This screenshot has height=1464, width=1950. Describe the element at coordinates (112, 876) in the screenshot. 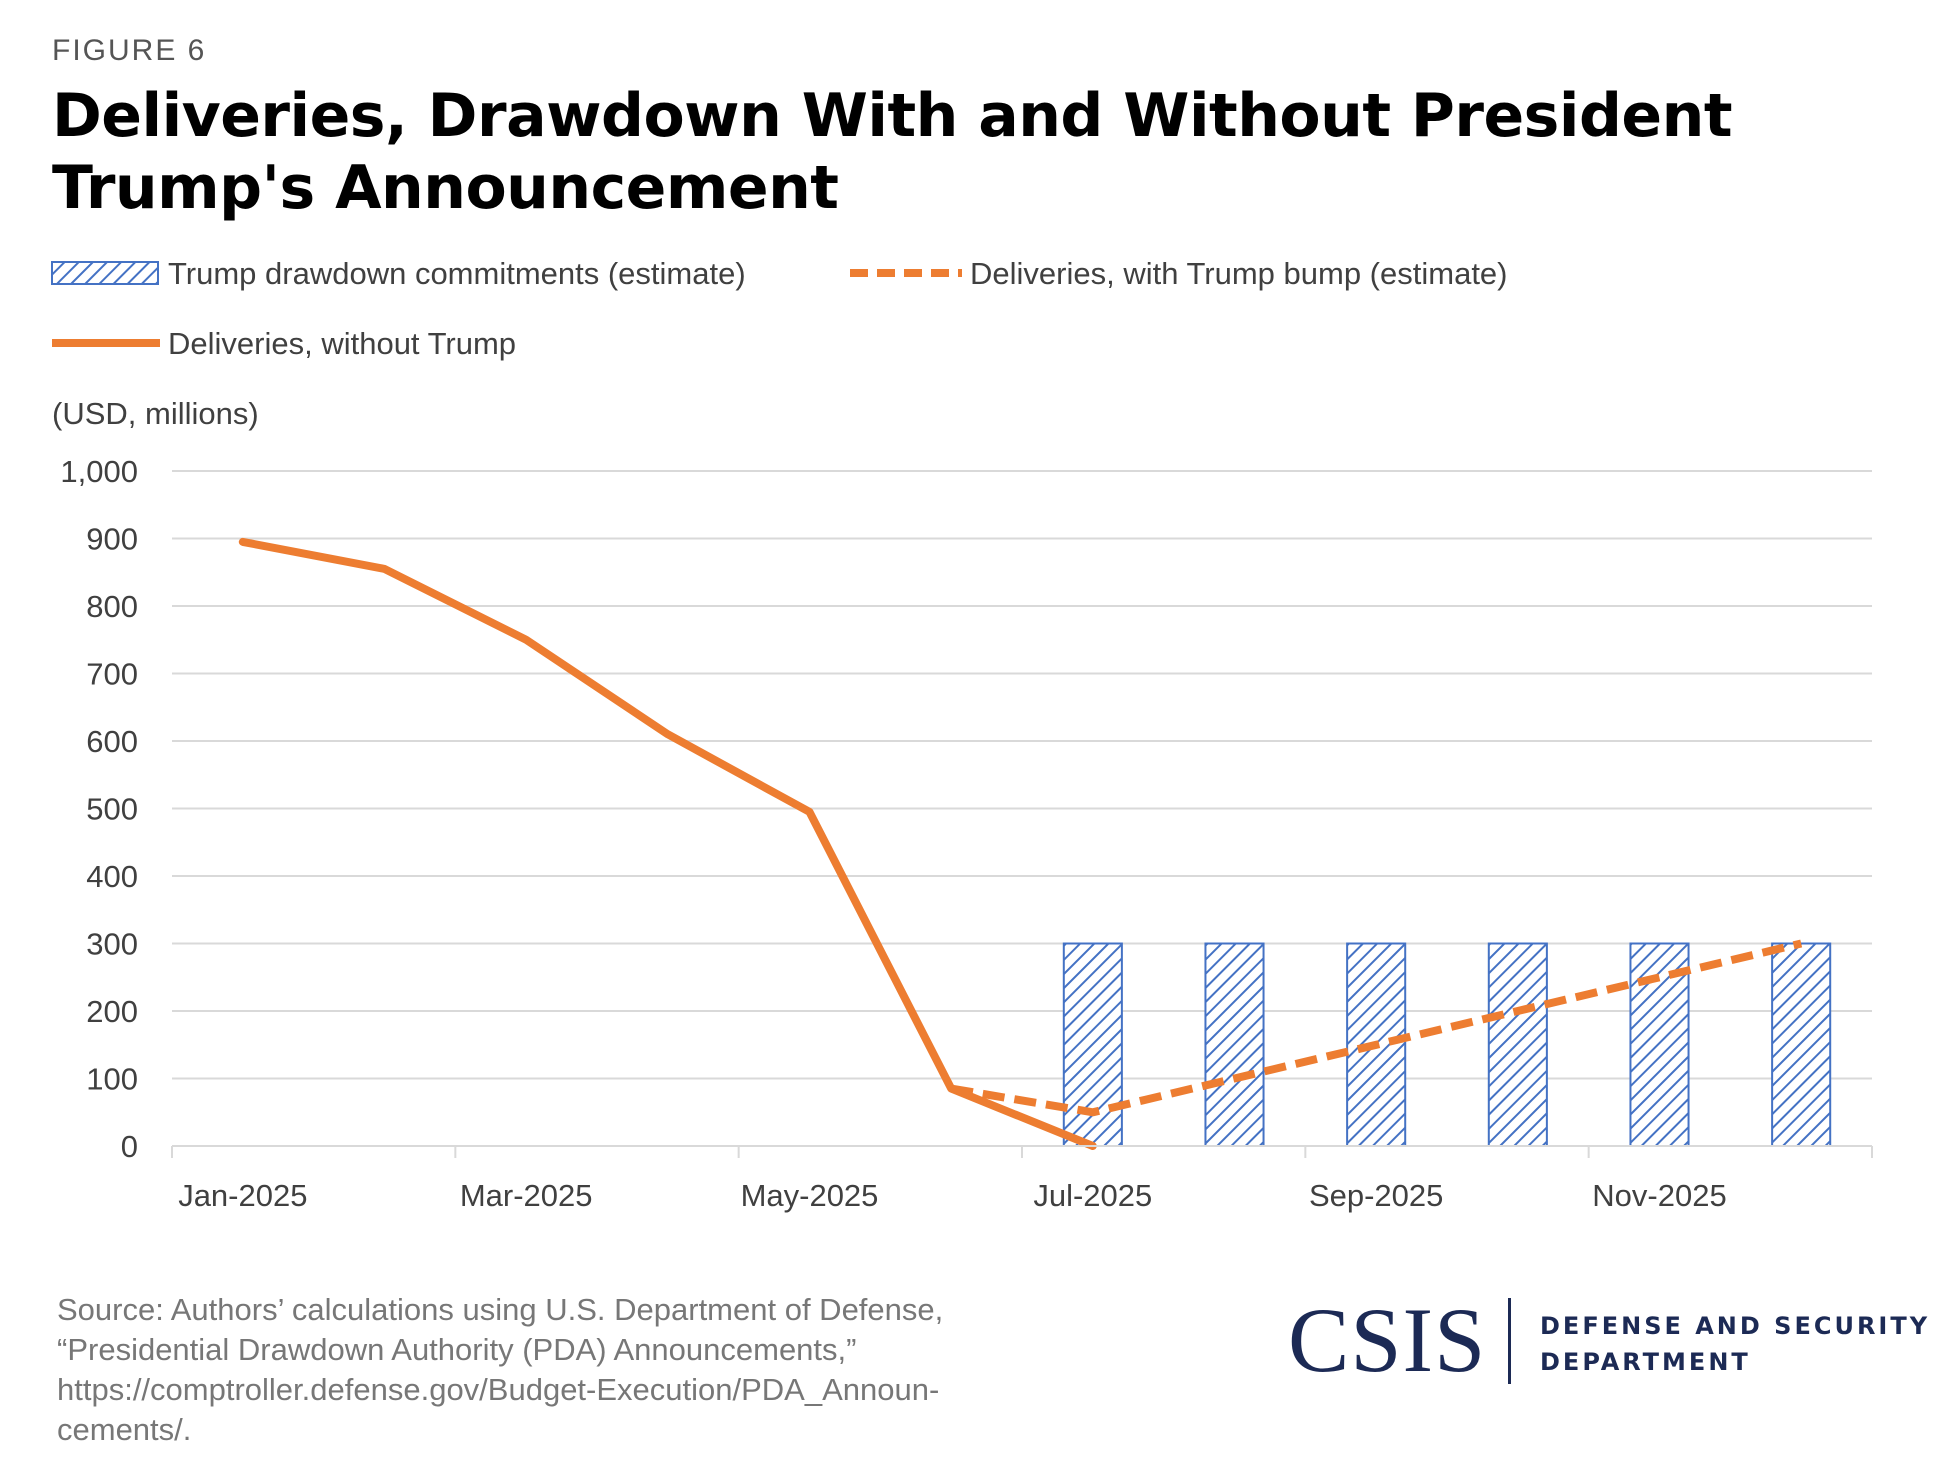

I see `y-tick-label: 400` at that location.